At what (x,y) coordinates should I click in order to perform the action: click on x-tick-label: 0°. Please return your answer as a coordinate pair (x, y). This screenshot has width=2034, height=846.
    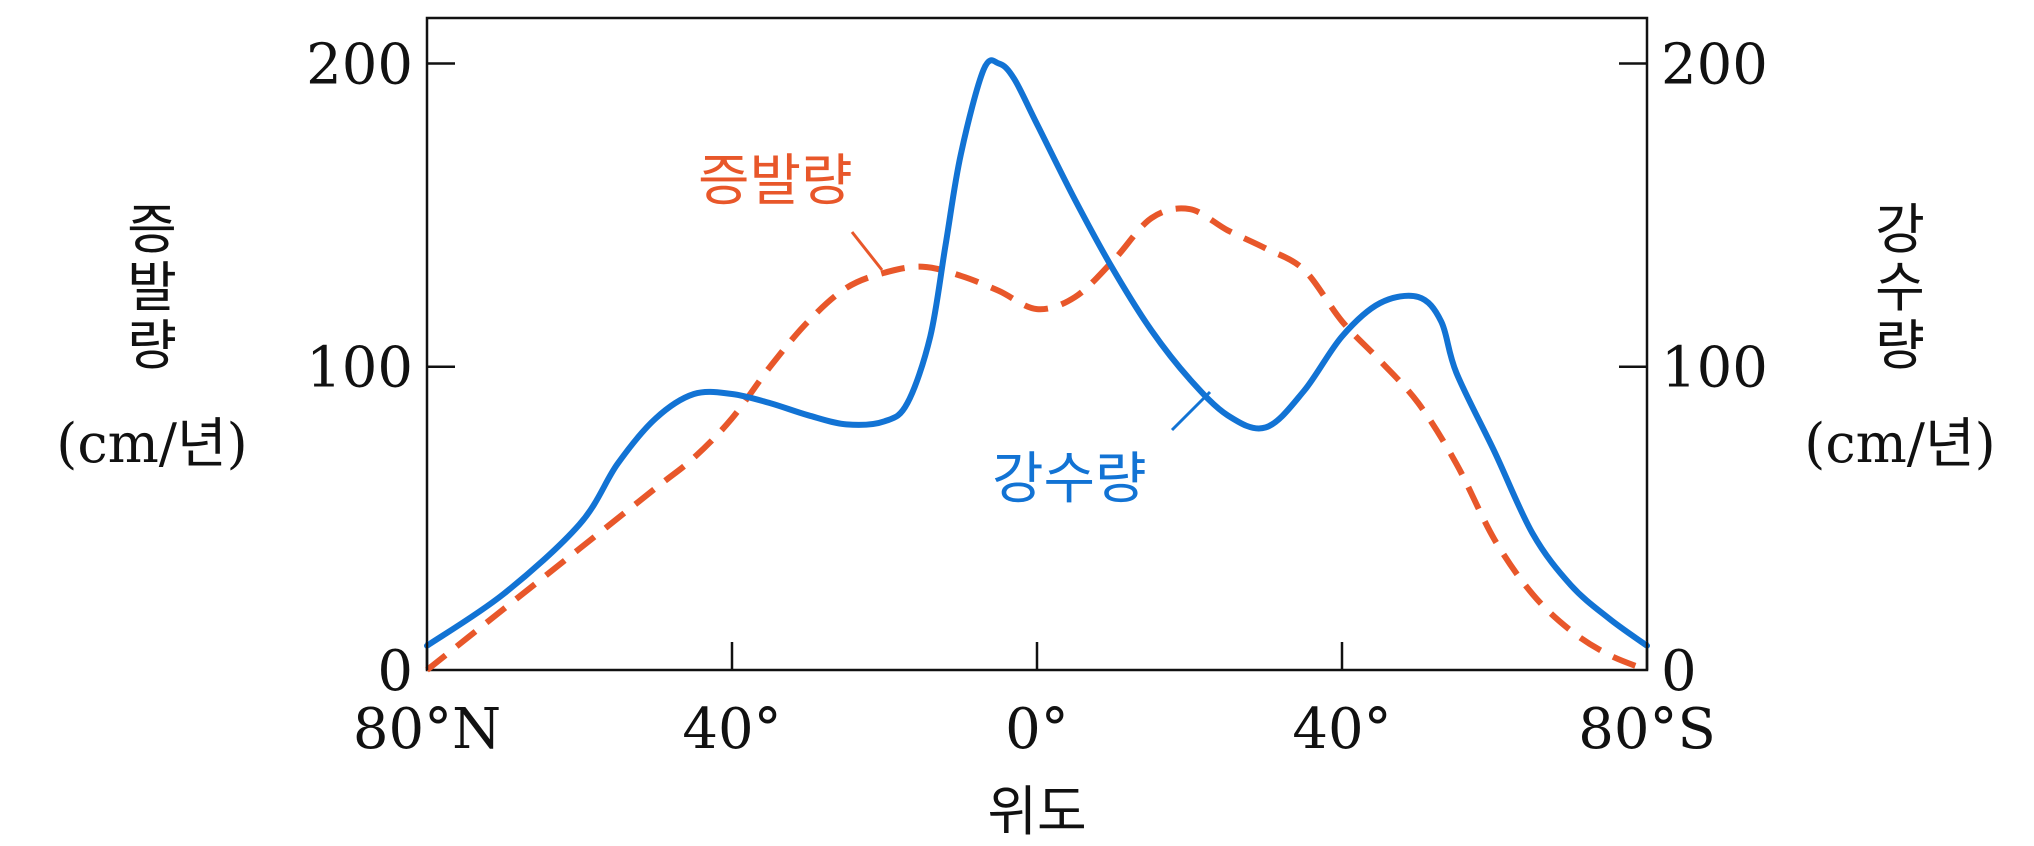
    Looking at the image, I should click on (1037, 729).